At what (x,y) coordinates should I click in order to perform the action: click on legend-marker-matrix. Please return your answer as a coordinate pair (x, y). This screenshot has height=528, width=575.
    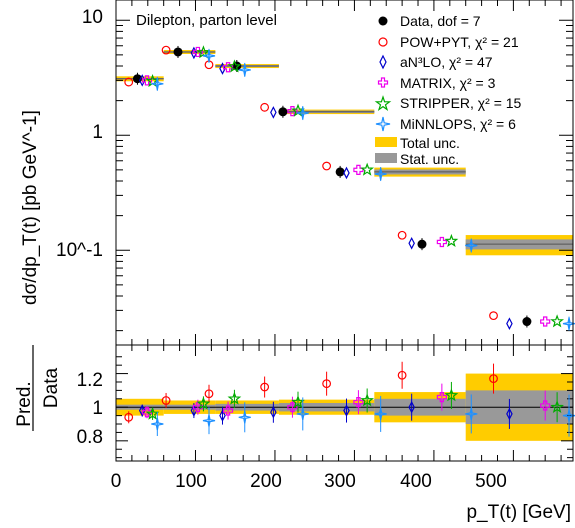
    Looking at the image, I should click on (383, 82).